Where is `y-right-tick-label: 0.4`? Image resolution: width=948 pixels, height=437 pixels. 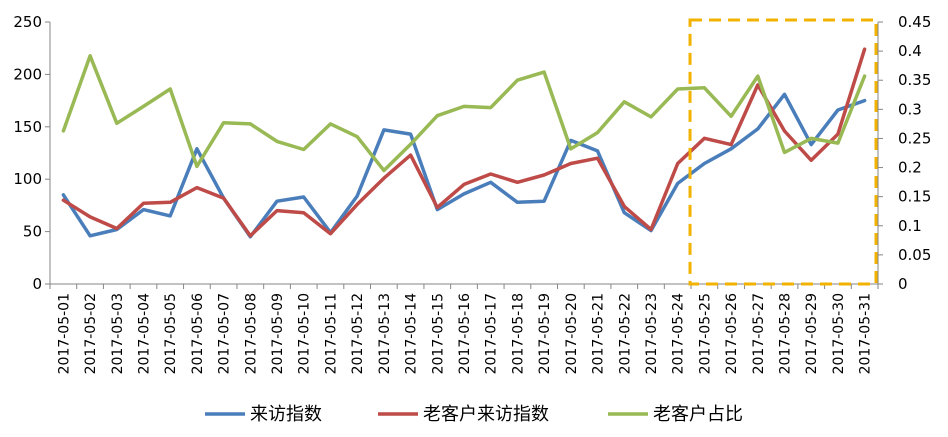
y-right-tick-label: 0.4 is located at coordinates (910, 51).